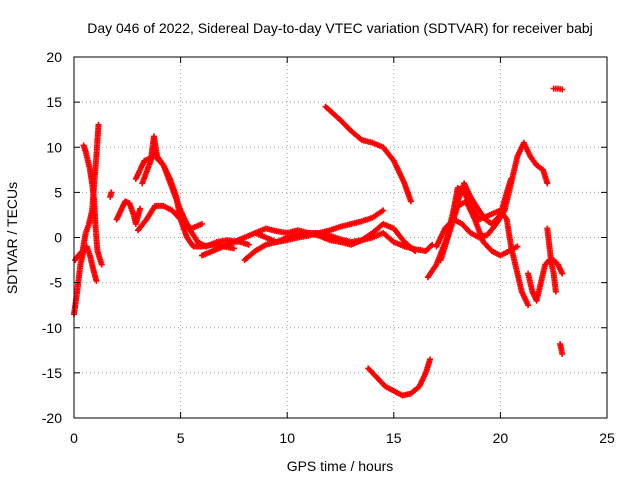  What do you see at coordinates (52, 373) in the screenshot?
I see `y-tick-label: -15` at bounding box center [52, 373].